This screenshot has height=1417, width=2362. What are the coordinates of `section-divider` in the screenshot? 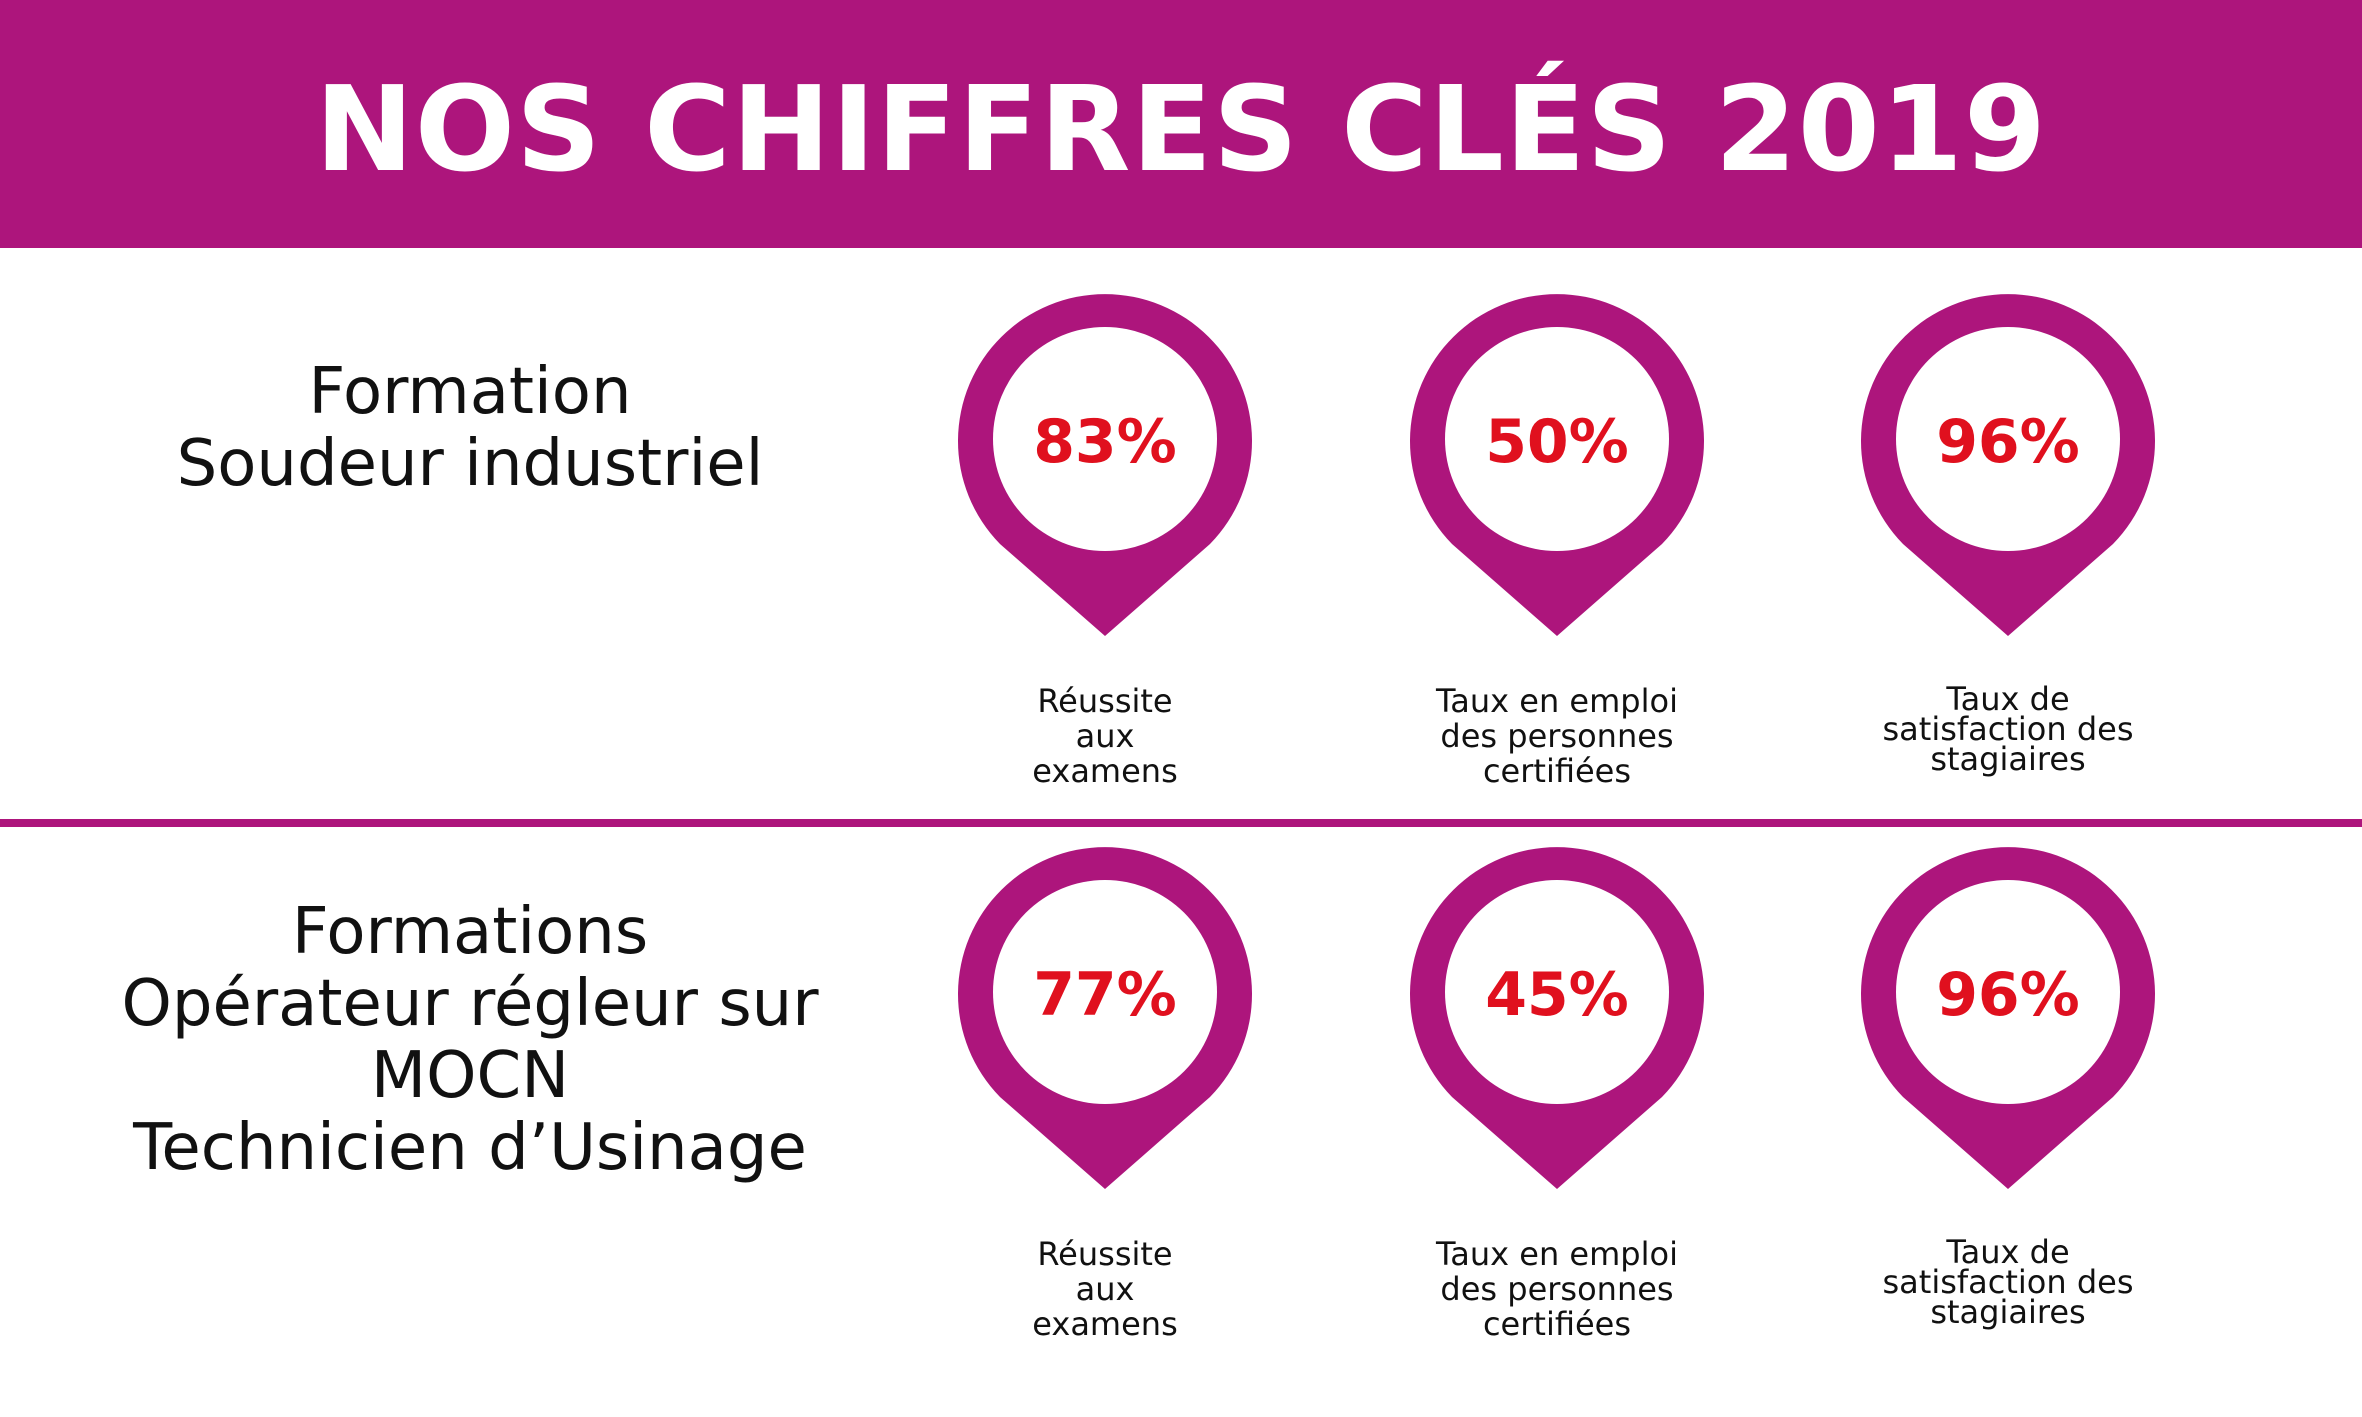 It's located at (1181, 823).